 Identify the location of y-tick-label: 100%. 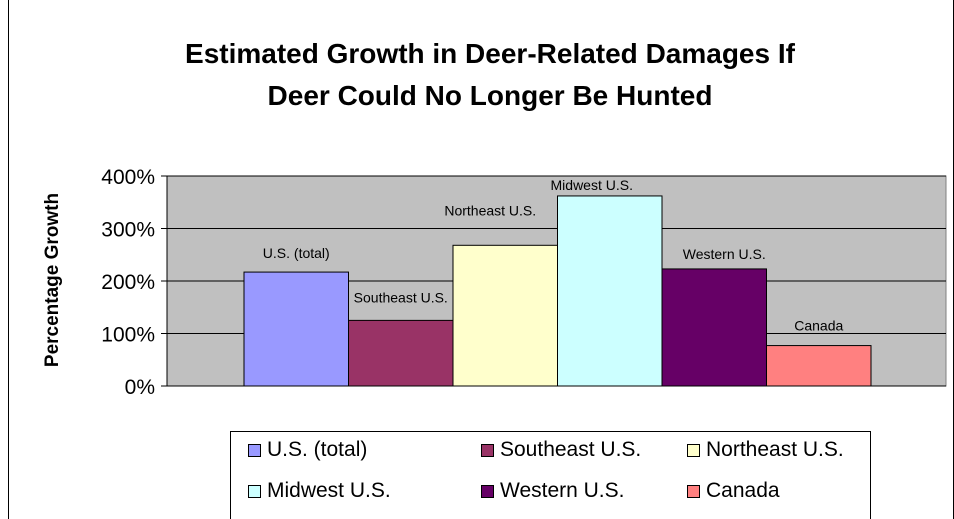
(128, 335).